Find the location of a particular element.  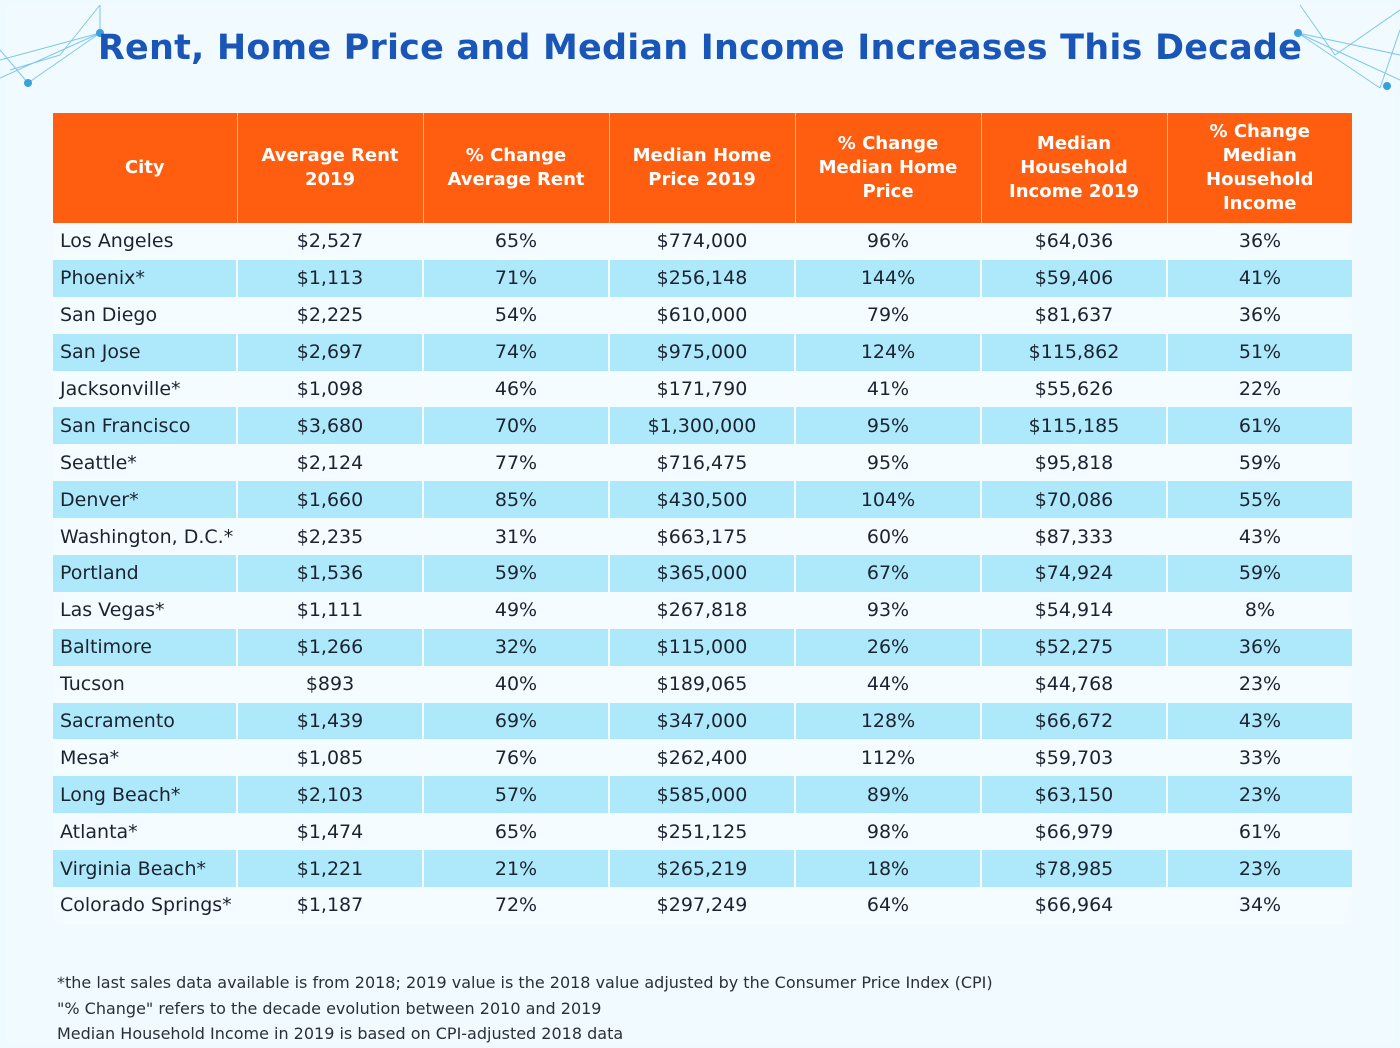

cell-rent-change: 46% is located at coordinates (515, 389).